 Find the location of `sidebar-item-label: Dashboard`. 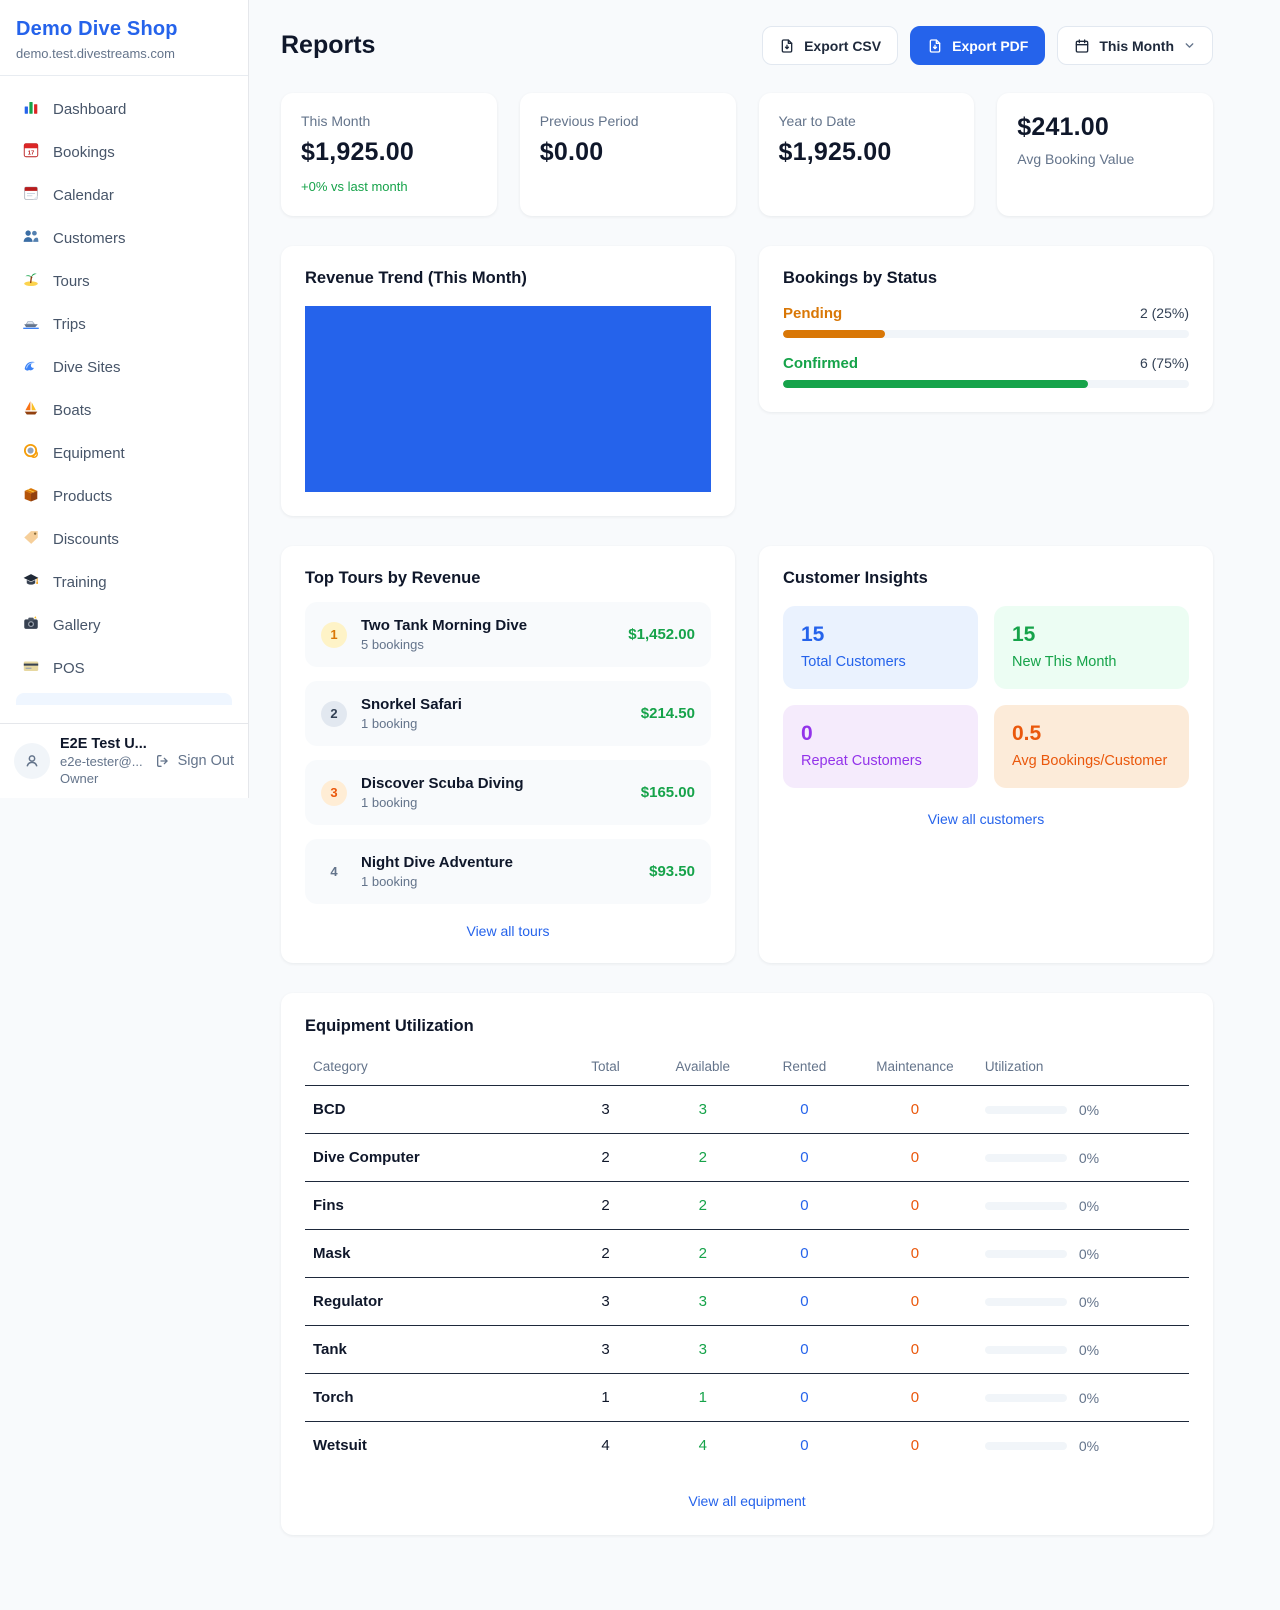

sidebar-item-label: Dashboard is located at coordinates (90, 109).